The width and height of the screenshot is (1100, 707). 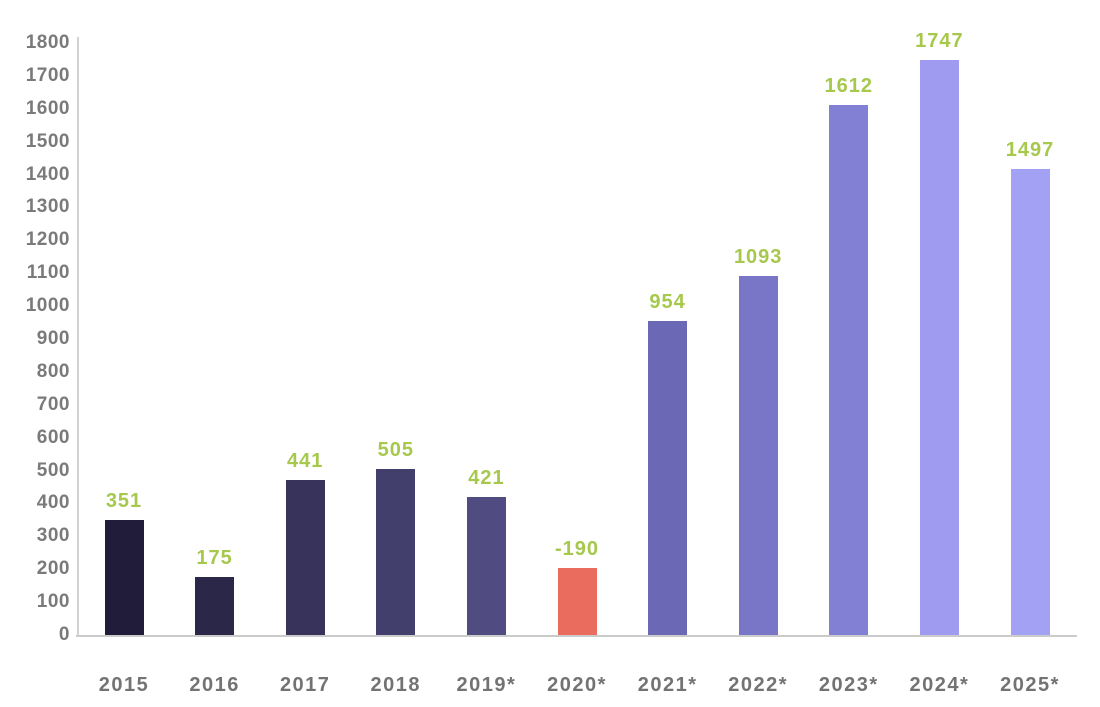 I want to click on y-axis-tick-label: 200, so click(x=53, y=569).